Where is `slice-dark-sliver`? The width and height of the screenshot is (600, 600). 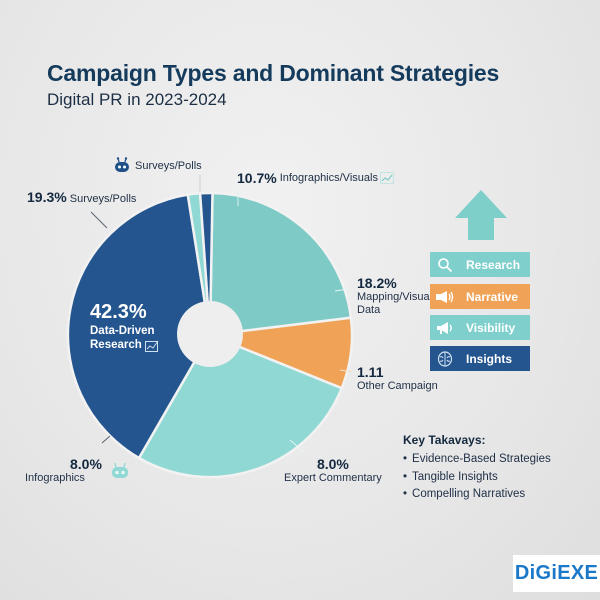 slice-dark-sliver is located at coordinates (206, 263).